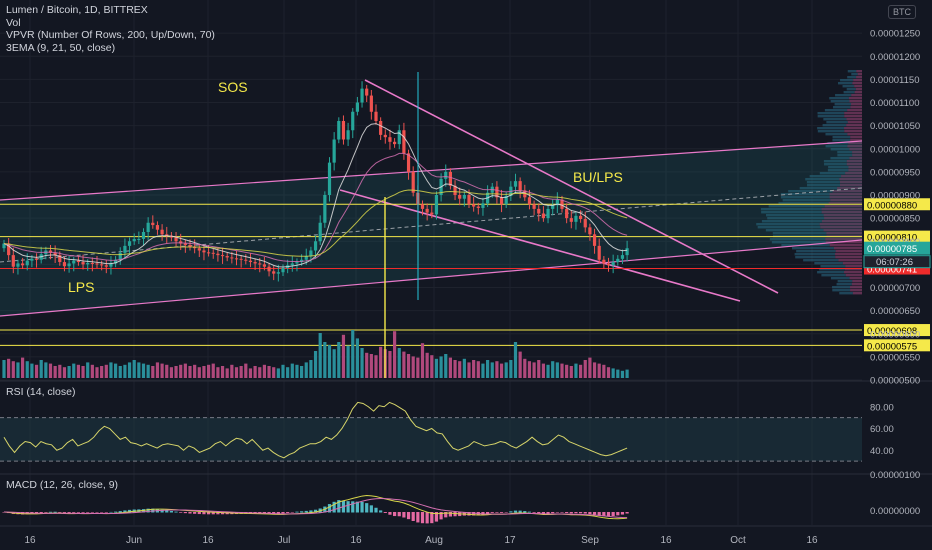  I want to click on currency-badge: BTC, so click(902, 12).